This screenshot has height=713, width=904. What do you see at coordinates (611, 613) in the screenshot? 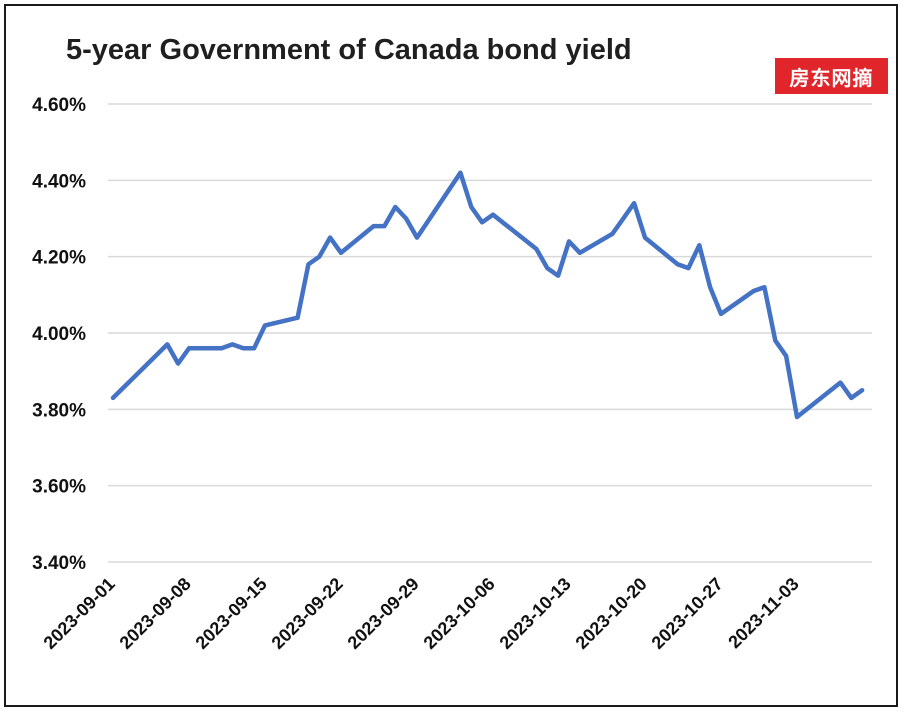
I see `x-tick-label: 2023-10-20` at bounding box center [611, 613].